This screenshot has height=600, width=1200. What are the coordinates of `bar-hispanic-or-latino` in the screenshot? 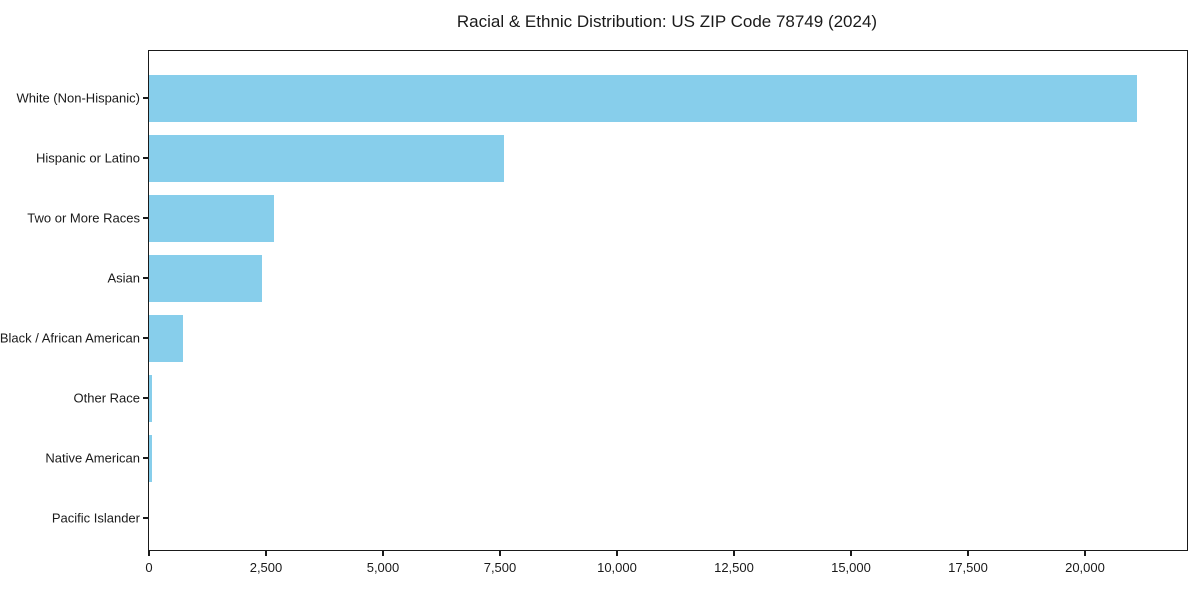 It's located at (327, 158).